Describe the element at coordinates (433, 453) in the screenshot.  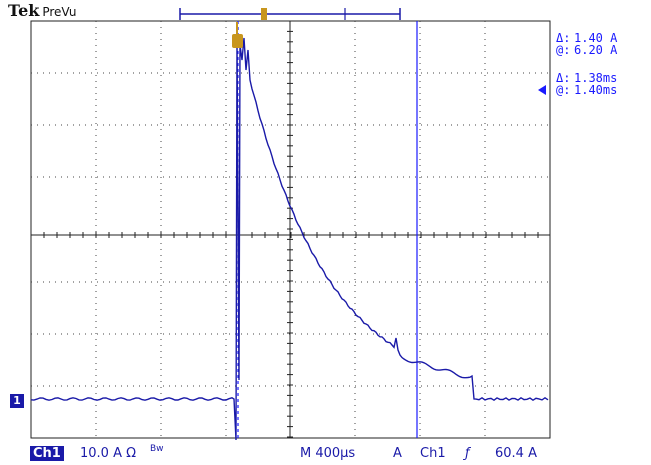
I see `trigger-channel: Ch1` at that location.